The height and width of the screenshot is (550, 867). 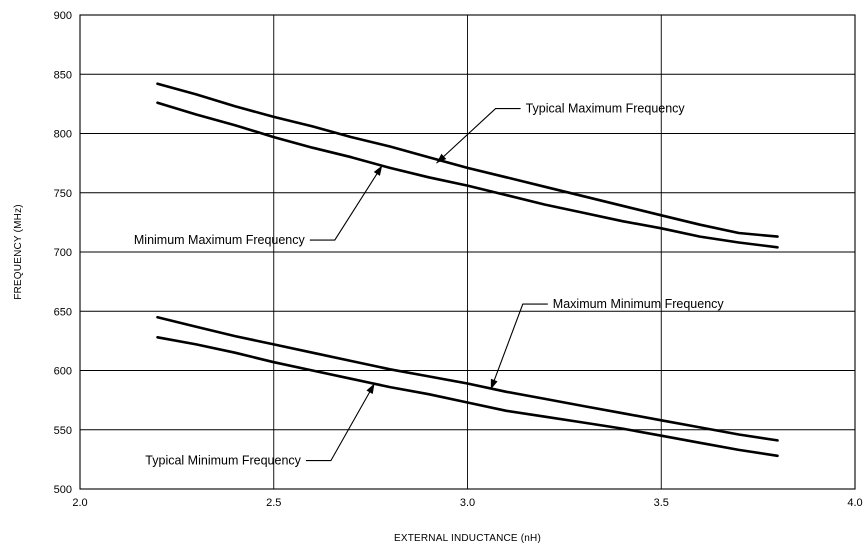 What do you see at coordinates (63, 16) in the screenshot?
I see `y-tick-label: 900` at bounding box center [63, 16].